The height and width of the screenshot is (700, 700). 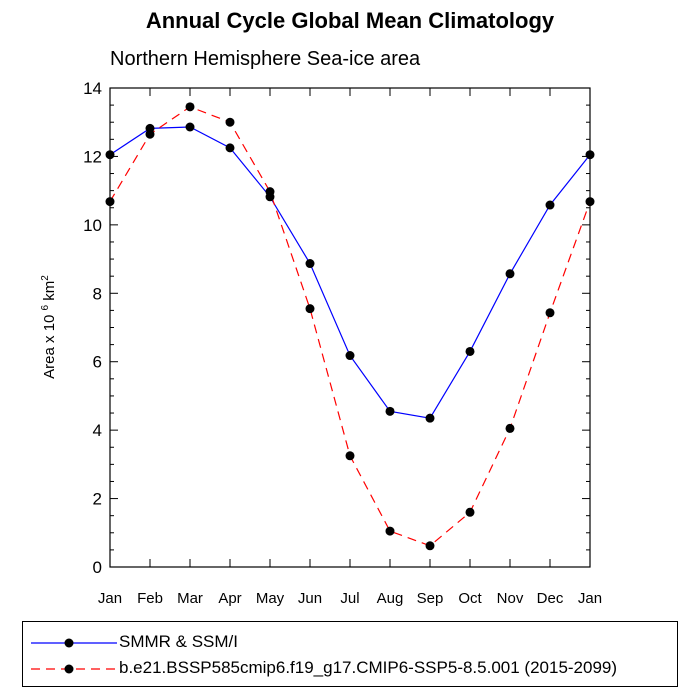 What do you see at coordinates (430, 598) in the screenshot?
I see `x-tick-label: Sep` at bounding box center [430, 598].